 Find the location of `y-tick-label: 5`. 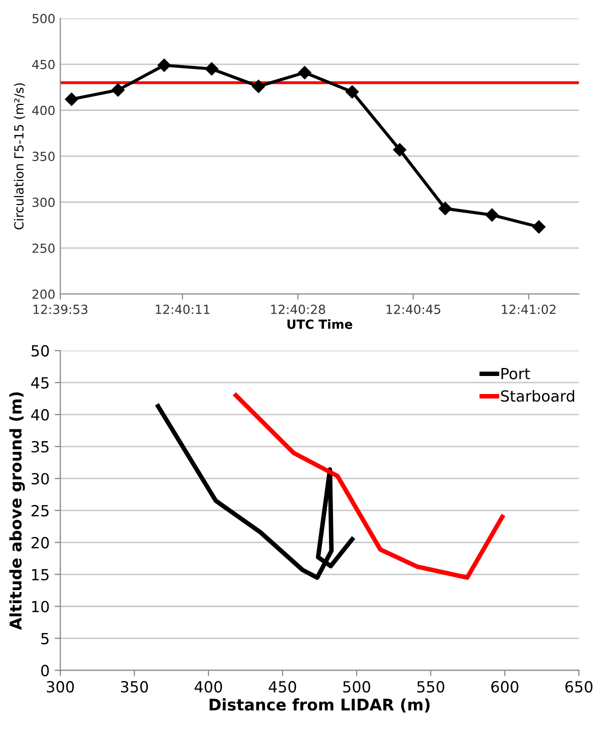

y-tick-label: 5 is located at coordinates (45, 638).